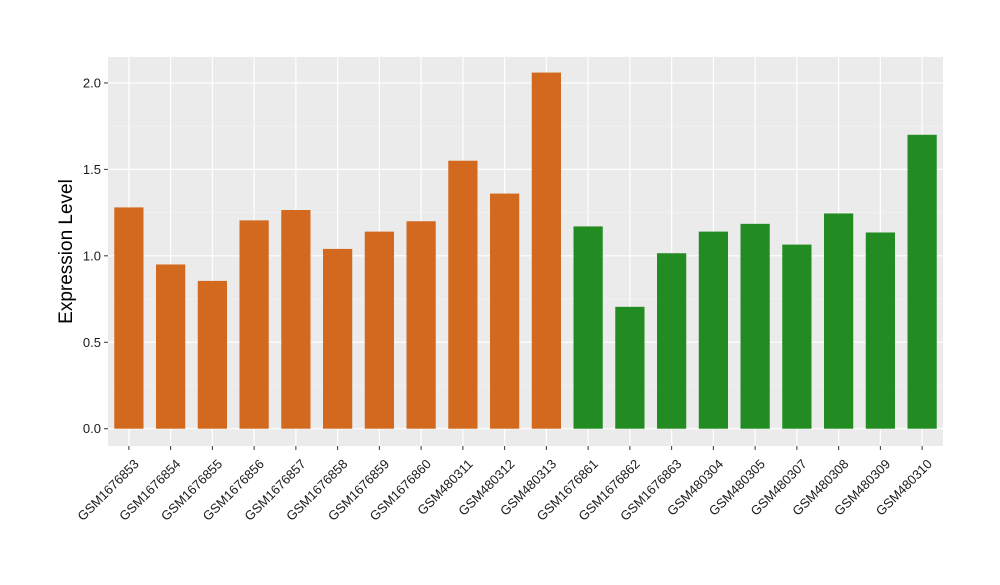 Image resolution: width=1000 pixels, height=585 pixels. I want to click on y-tick-label: 1.0, so click(92, 255).